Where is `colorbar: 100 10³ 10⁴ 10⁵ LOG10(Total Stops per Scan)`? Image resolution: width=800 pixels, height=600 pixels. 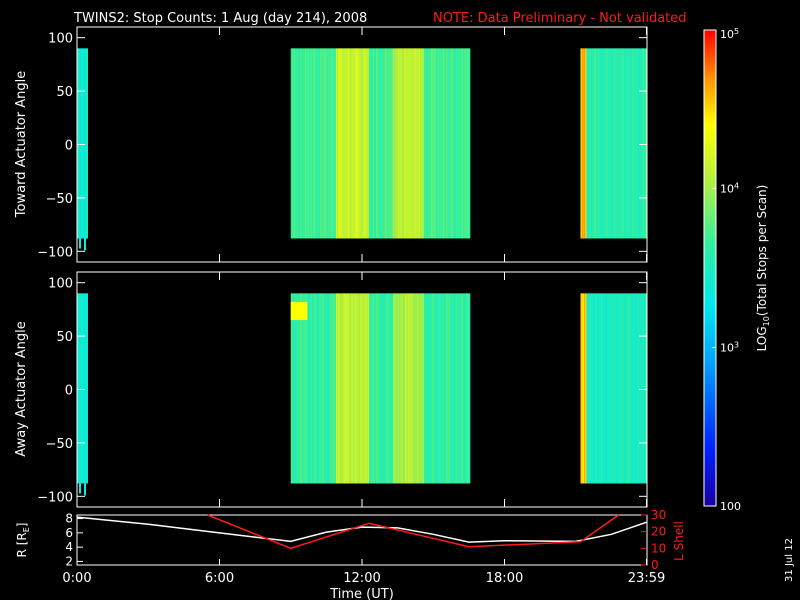 colorbar: 100 10³ 10⁴ 10⁵ LOG10(Total Stops per Scan) is located at coordinates (737, 270).